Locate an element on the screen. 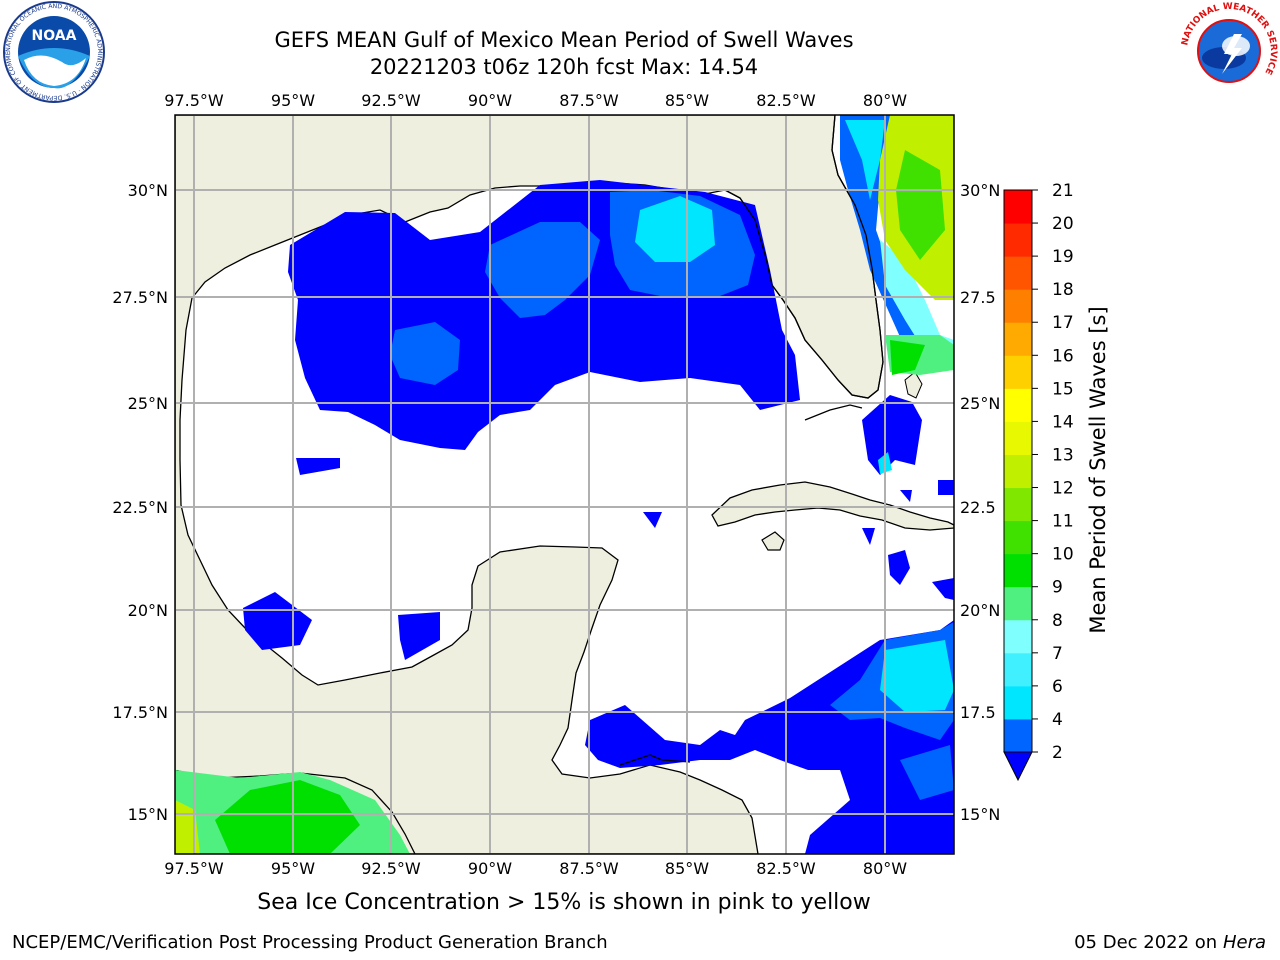  lat-tick-left: 22.5°N is located at coordinates (140, 507).